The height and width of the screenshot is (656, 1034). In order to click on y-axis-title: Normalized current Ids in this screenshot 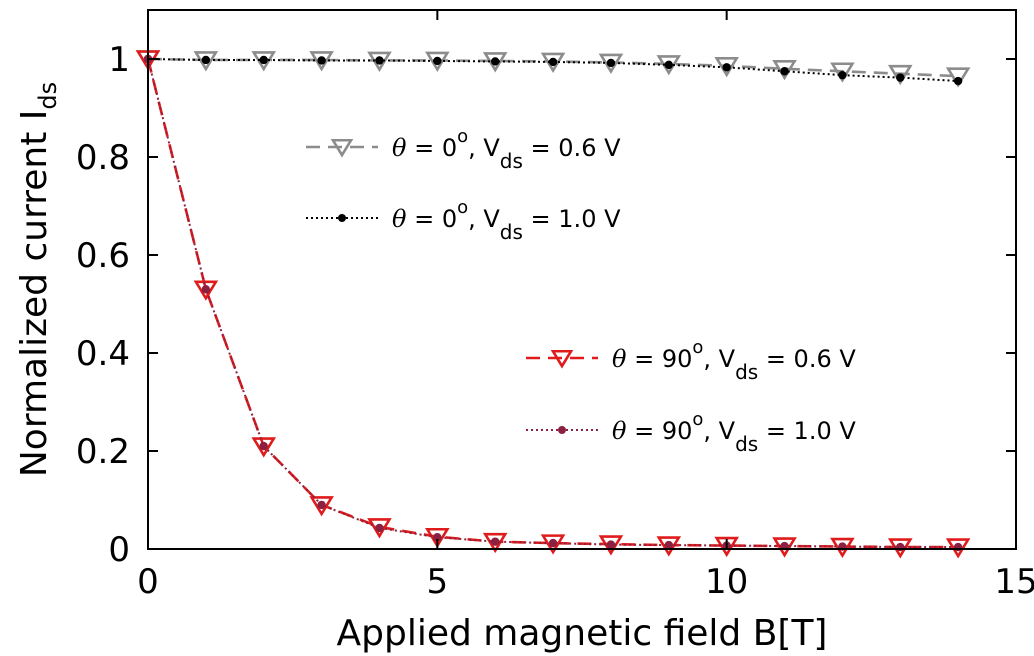, I will do `click(38, 279)`.